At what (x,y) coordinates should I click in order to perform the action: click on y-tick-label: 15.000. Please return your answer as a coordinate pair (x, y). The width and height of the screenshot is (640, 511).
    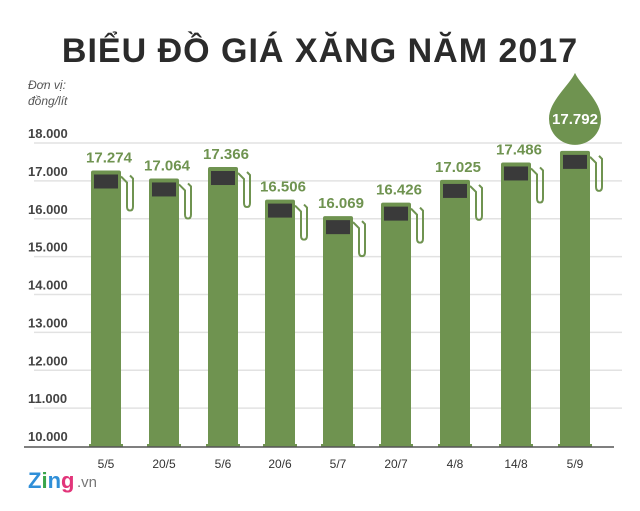
    Looking at the image, I should click on (48, 247).